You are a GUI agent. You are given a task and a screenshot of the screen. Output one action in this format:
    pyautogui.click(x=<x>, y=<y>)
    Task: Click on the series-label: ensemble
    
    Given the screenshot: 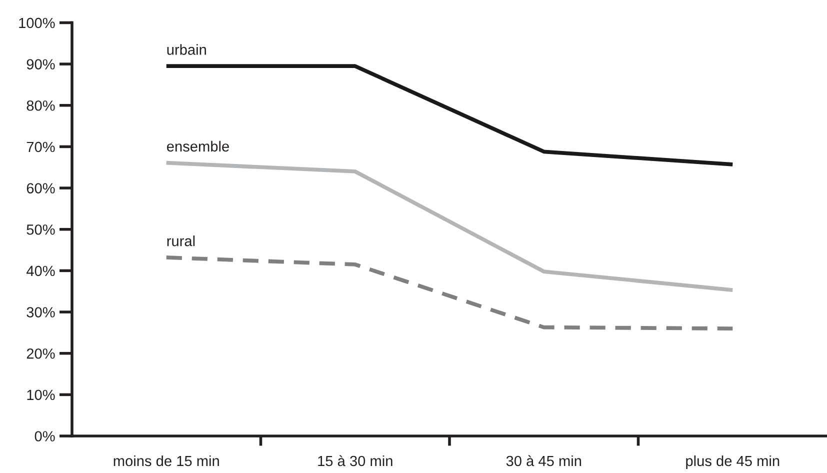 What is the action you would take?
    pyautogui.click(x=197, y=146)
    